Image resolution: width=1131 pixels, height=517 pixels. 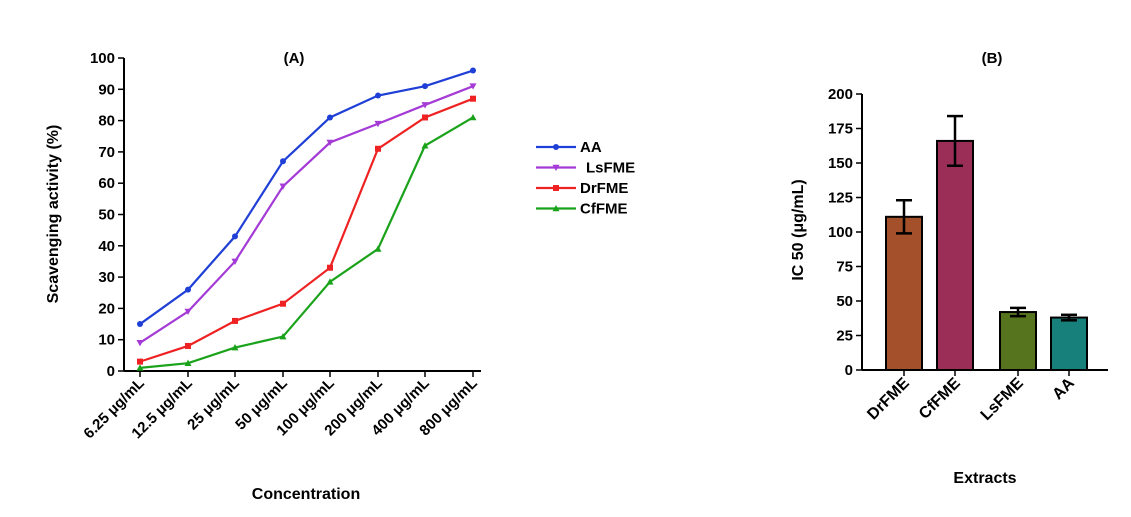 I want to click on chart-b-bars, so click(x=986, y=243).